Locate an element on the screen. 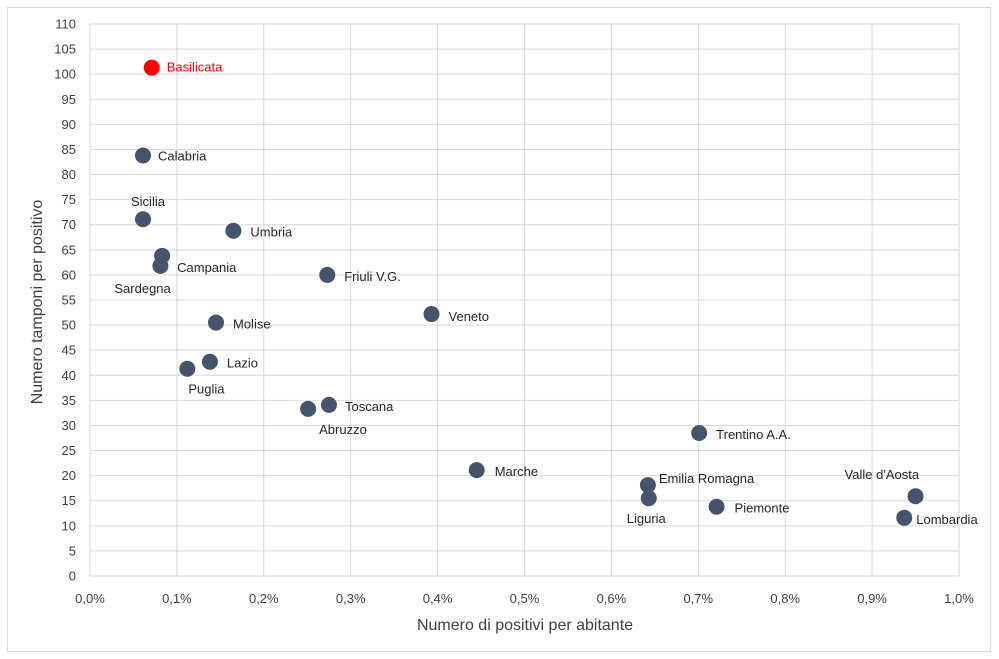  x-tick-label: 0,2% is located at coordinates (264, 598).